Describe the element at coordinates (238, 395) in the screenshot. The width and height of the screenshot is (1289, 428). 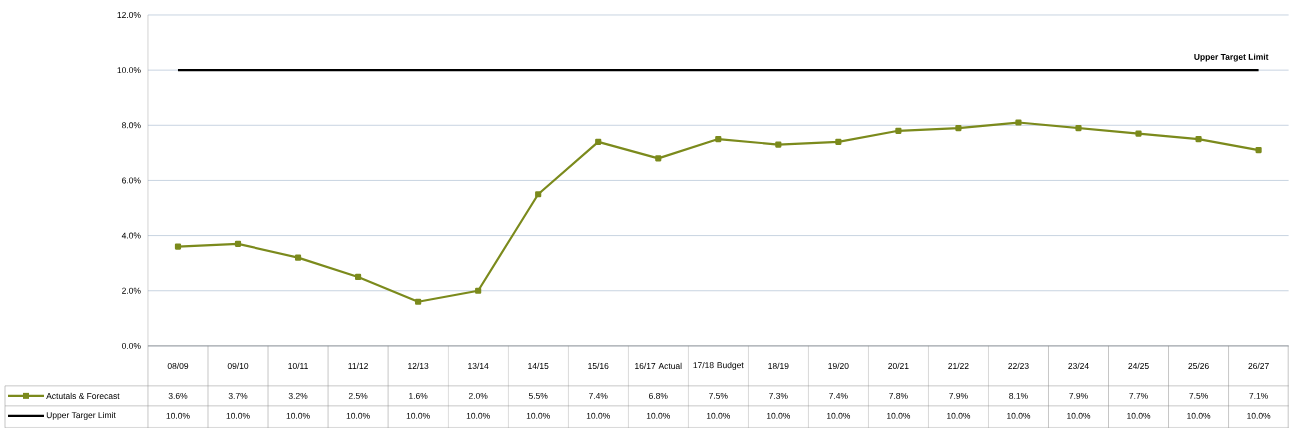
I see `data-label: 3.7%` at that location.